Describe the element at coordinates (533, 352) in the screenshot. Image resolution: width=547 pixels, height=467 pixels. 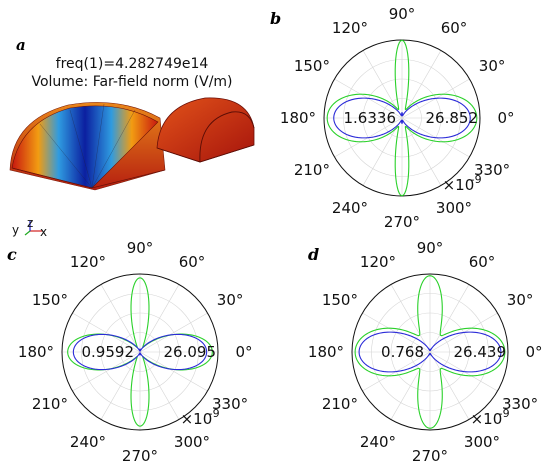
I see `angle-tick-d-0: 0°` at that location.